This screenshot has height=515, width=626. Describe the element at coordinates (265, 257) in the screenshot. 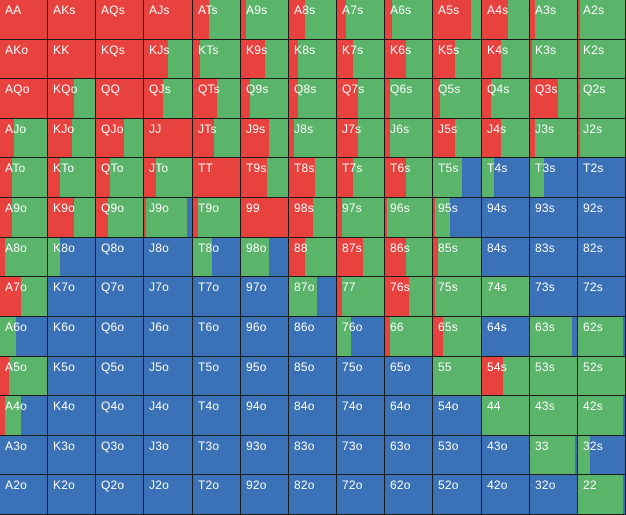

I see `hand-cell-98o: 98o` at that location.